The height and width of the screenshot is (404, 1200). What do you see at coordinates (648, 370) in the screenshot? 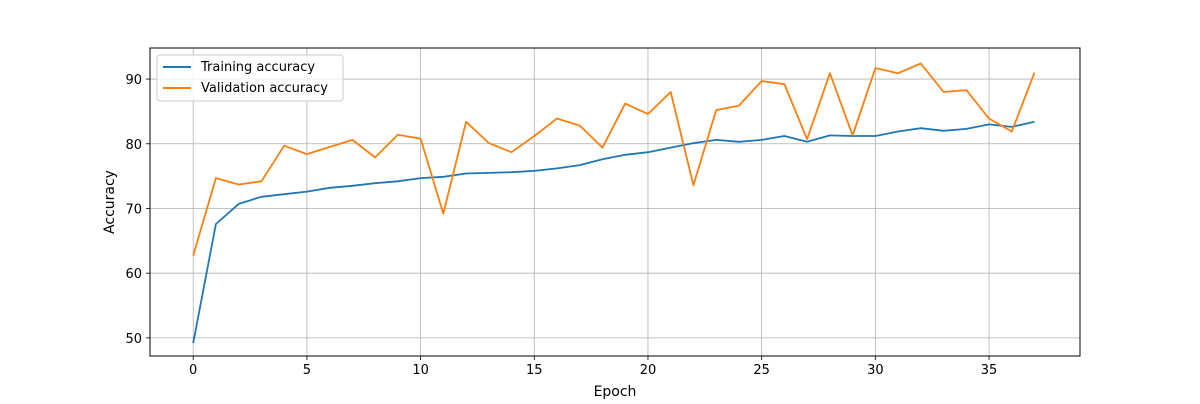
I see `x-tick-label: 20` at bounding box center [648, 370].